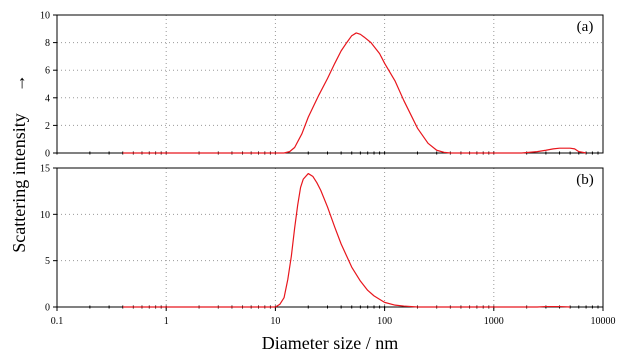 The width and height of the screenshot is (619, 357). What do you see at coordinates (275, 321) in the screenshot?
I see `x-tick-label: 10` at bounding box center [275, 321].